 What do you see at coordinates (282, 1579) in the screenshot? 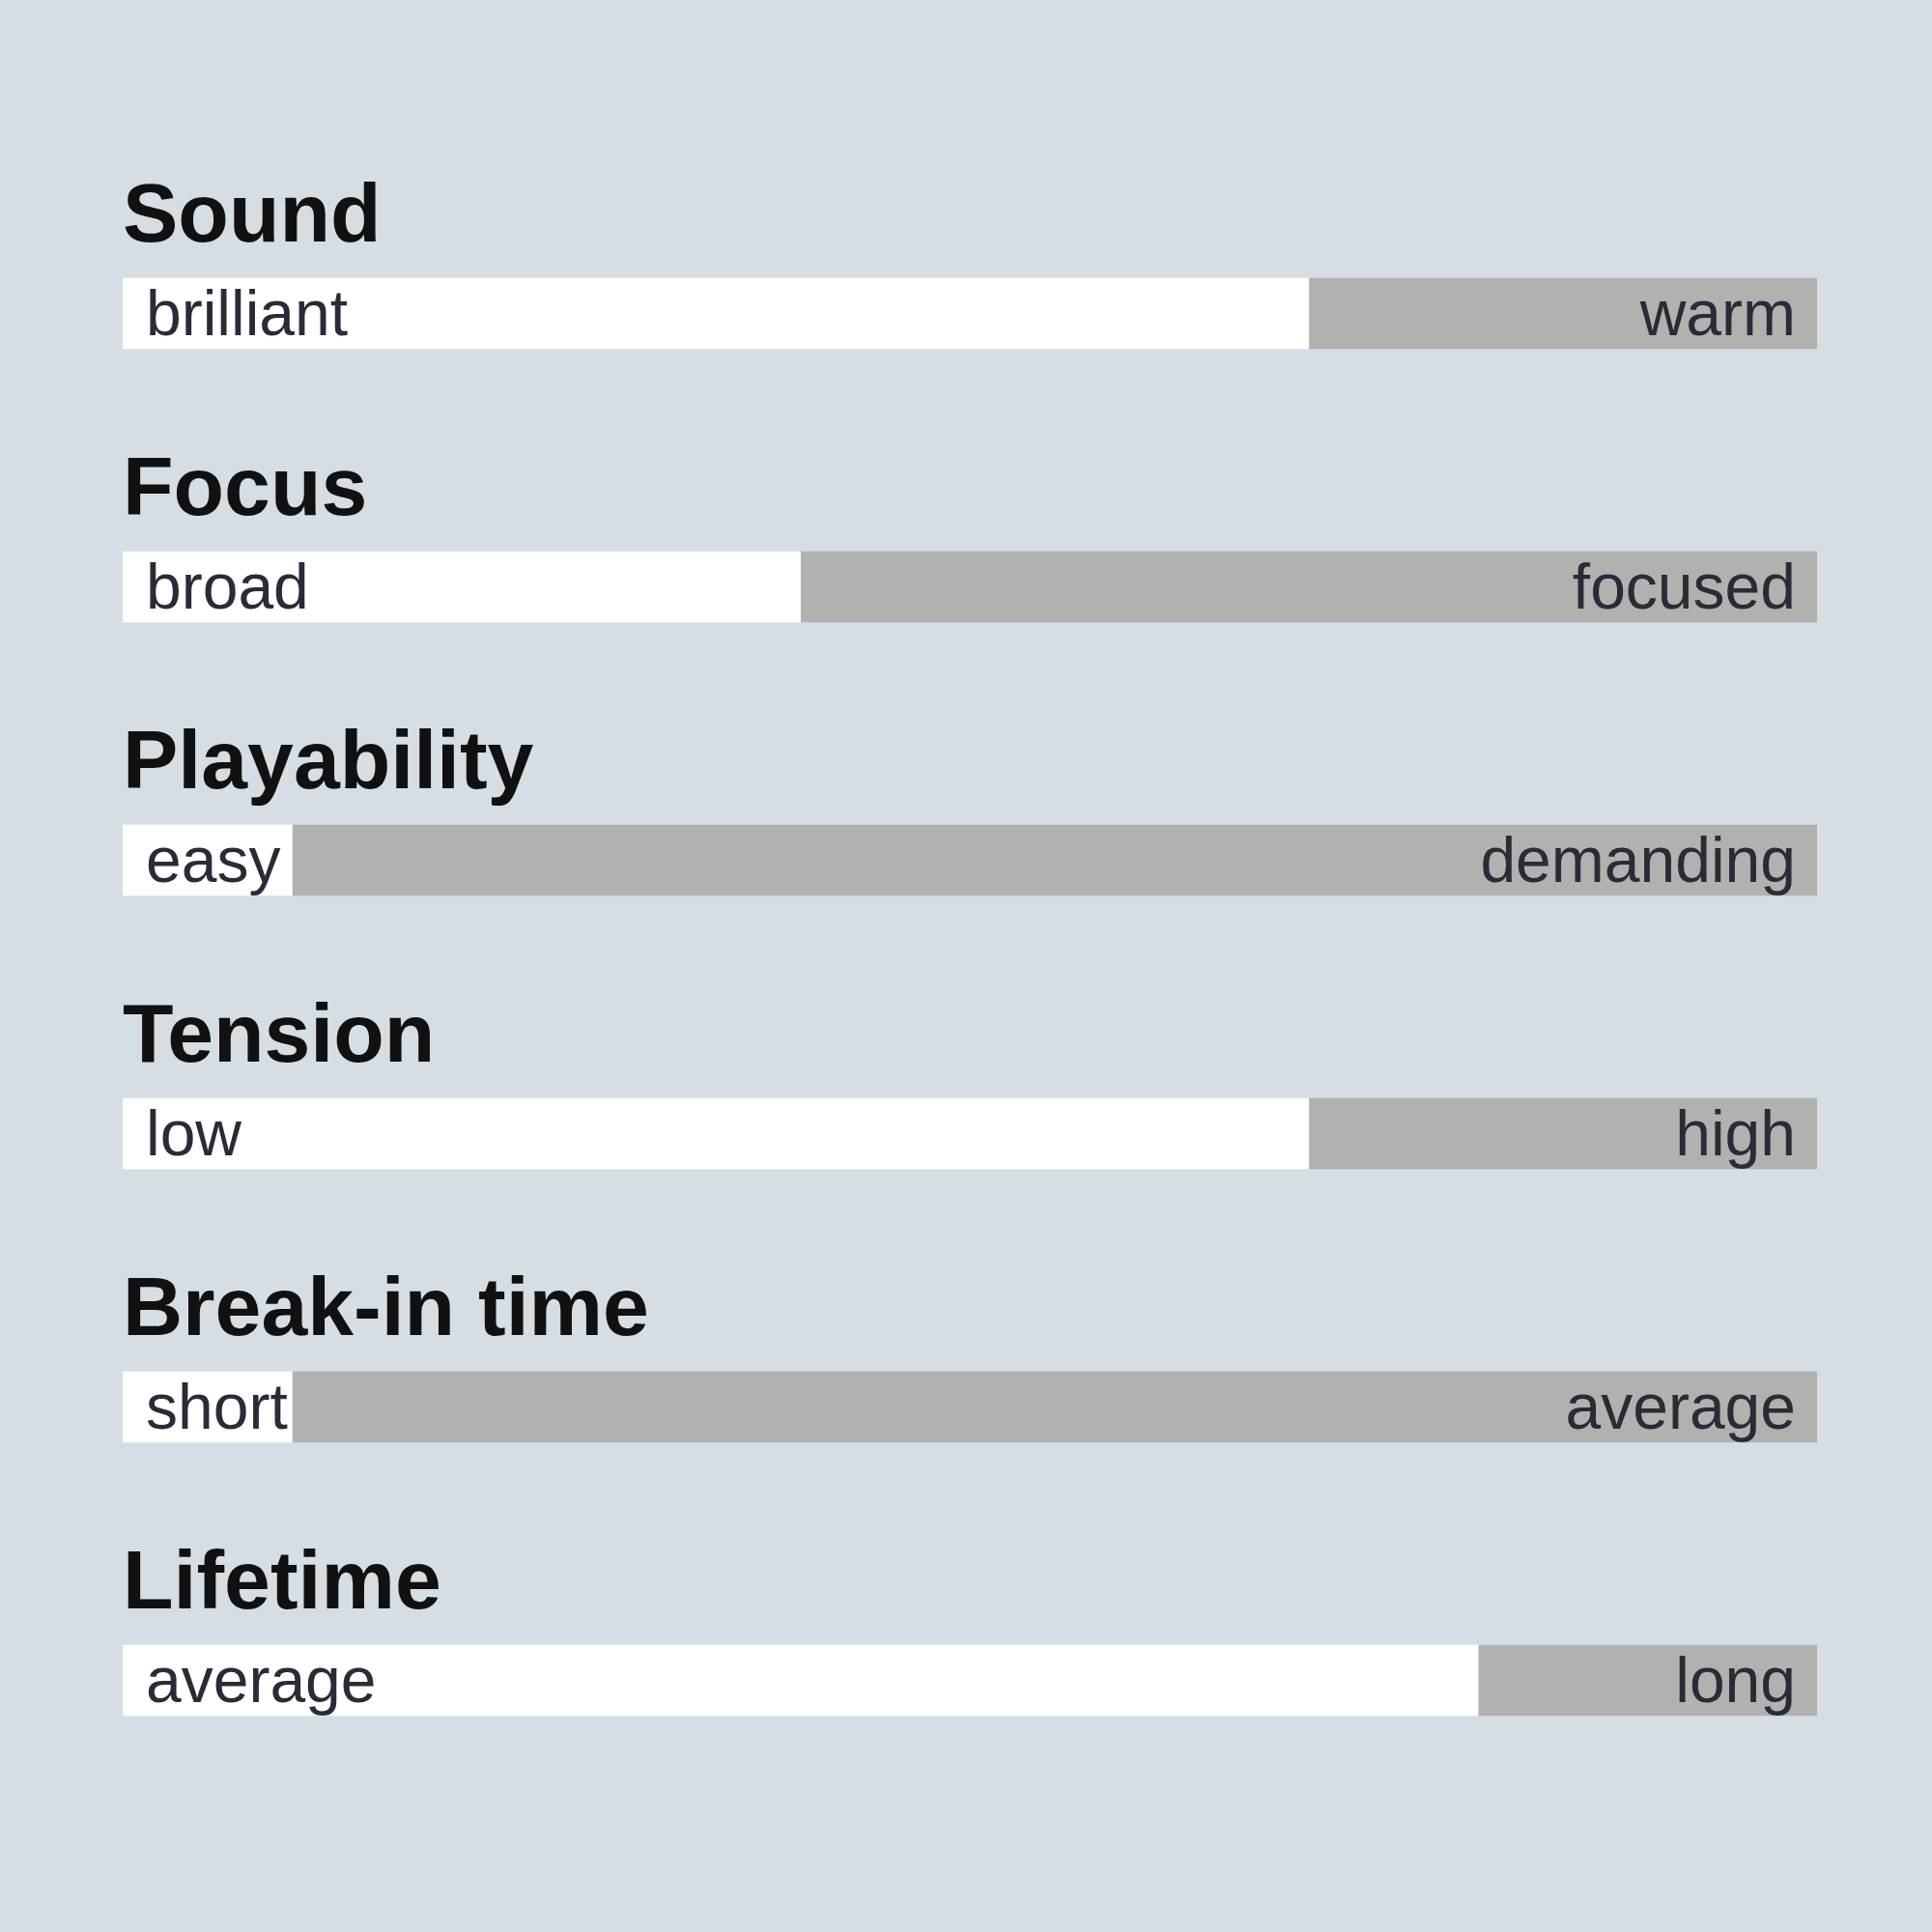
I see `y-tick-label: Lifetime` at bounding box center [282, 1579].